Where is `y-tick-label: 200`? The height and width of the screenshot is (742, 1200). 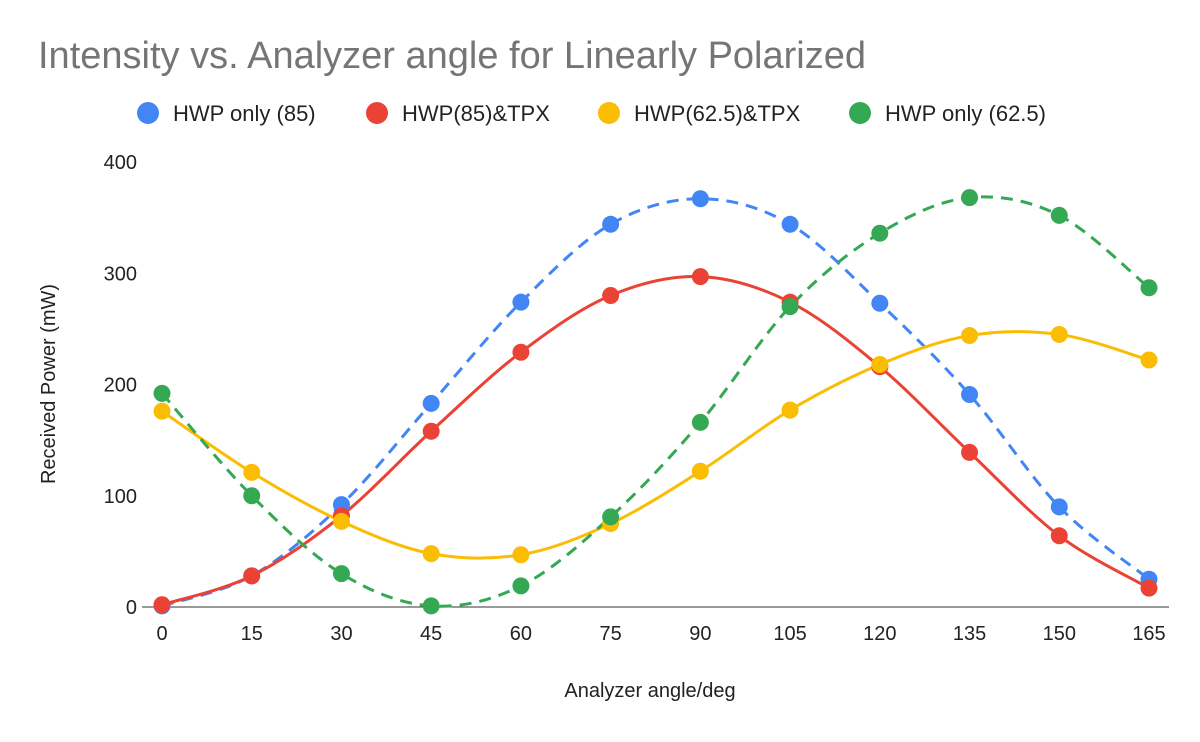
y-tick-label: 200 is located at coordinates (120, 386).